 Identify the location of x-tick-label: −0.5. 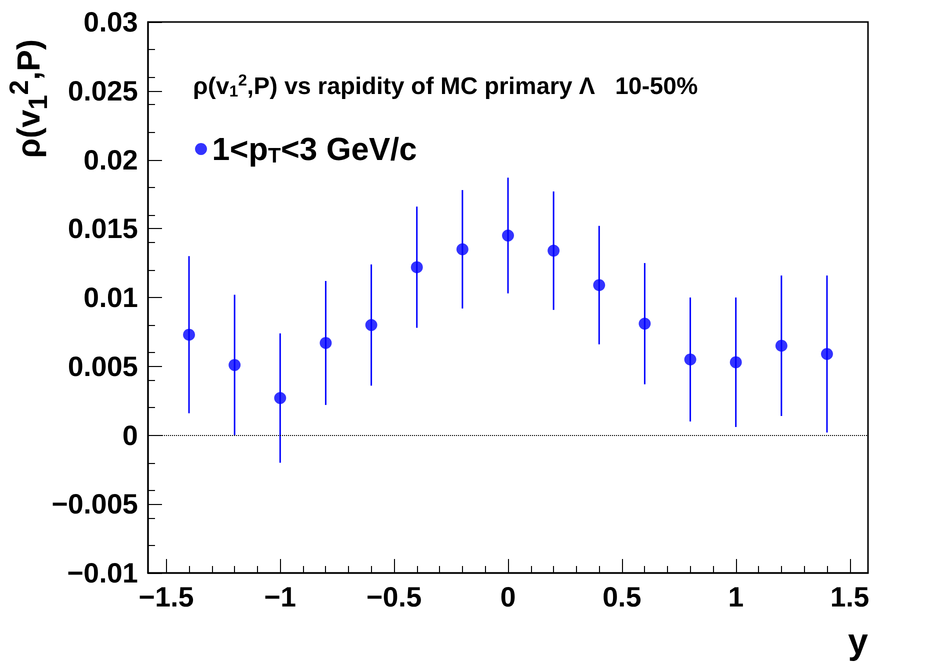
(394, 597).